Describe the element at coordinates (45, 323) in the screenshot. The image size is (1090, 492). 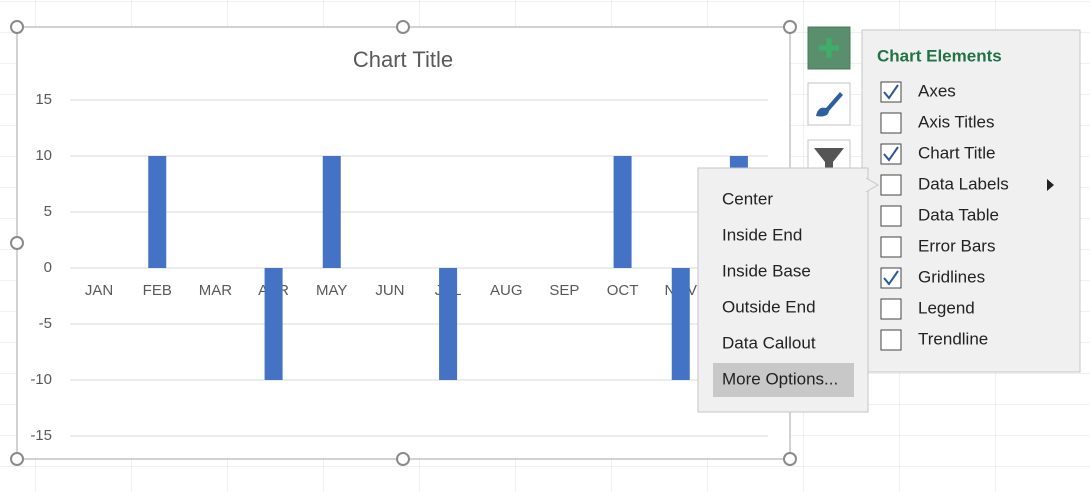
I see `y-tick-label: -5` at that location.